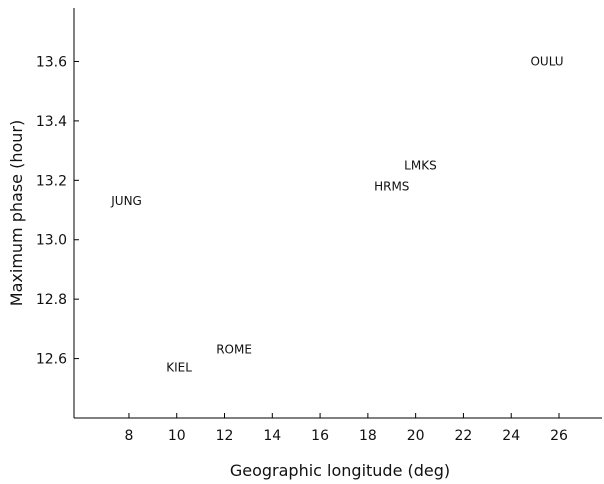  What do you see at coordinates (391, 186) in the screenshot?
I see `data-point-label: HRMS` at bounding box center [391, 186].